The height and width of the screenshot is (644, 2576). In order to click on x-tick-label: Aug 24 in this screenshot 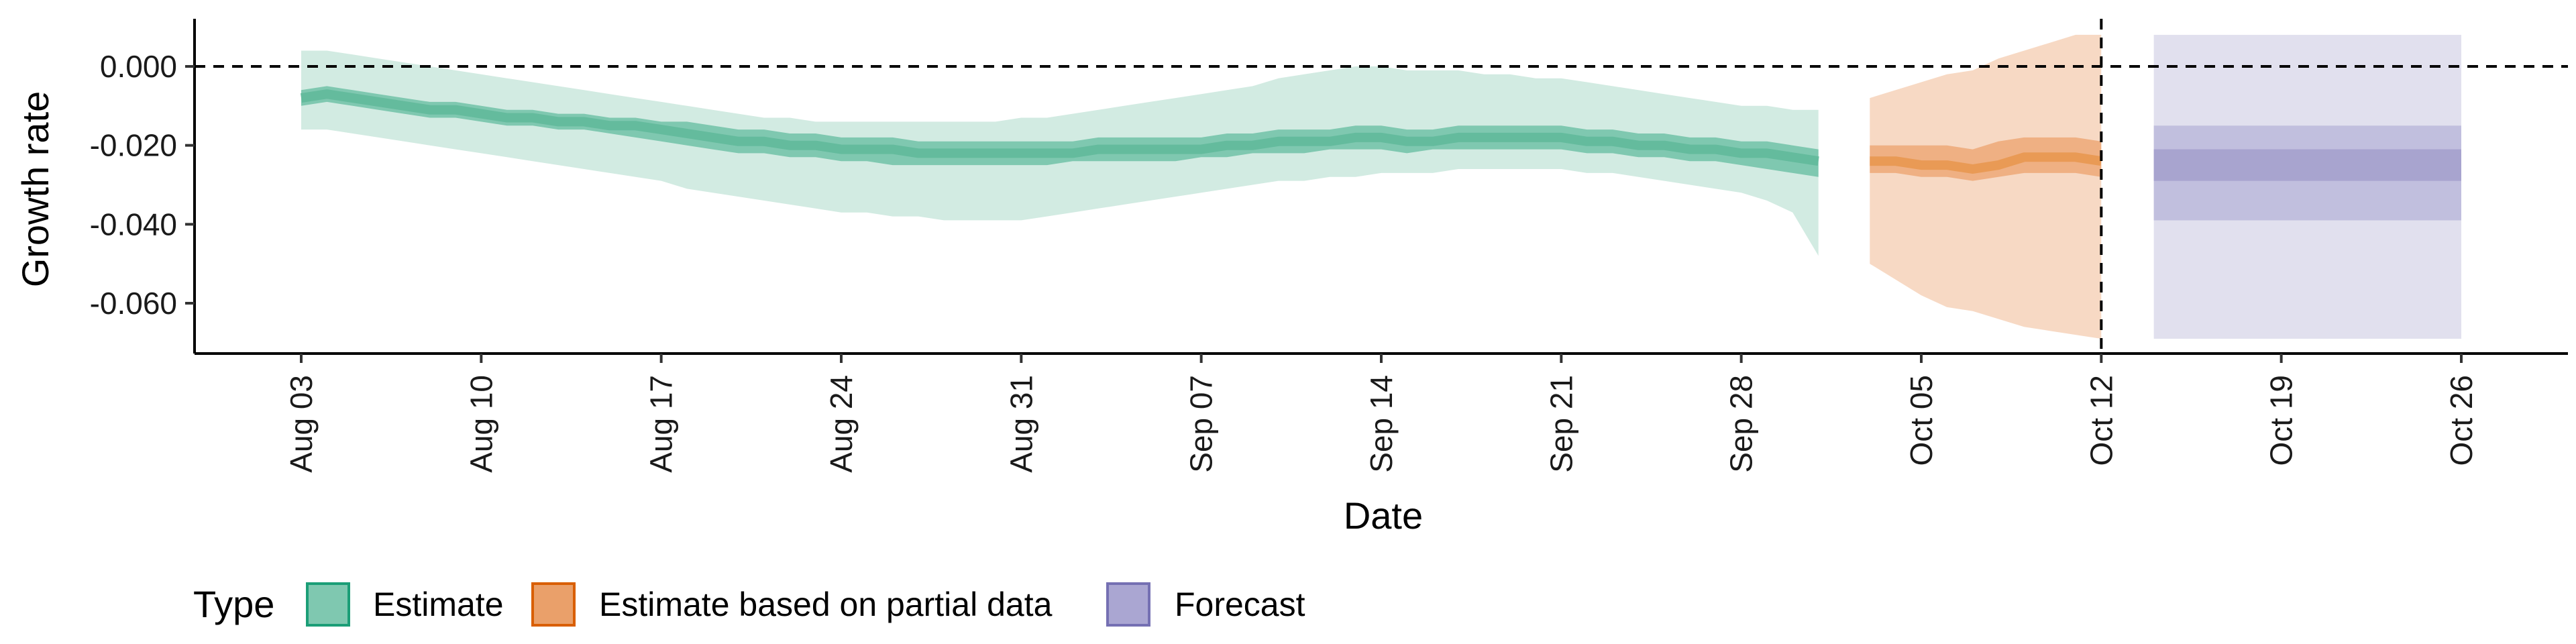, I will do `click(841, 424)`.